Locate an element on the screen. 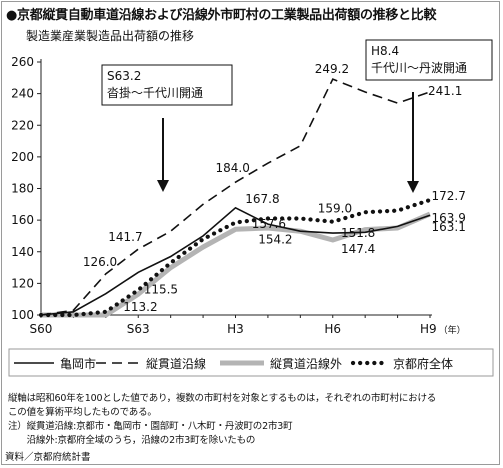 The height and width of the screenshot is (468, 503). y-tick-label: 200 is located at coordinates (22, 157).